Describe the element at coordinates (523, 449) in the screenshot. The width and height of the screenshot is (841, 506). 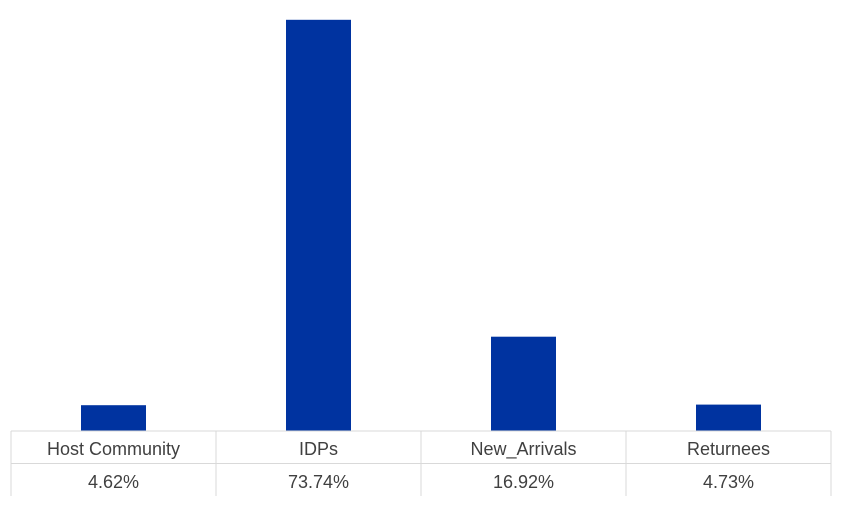
I see `category-label: New_Arrivals` at that location.